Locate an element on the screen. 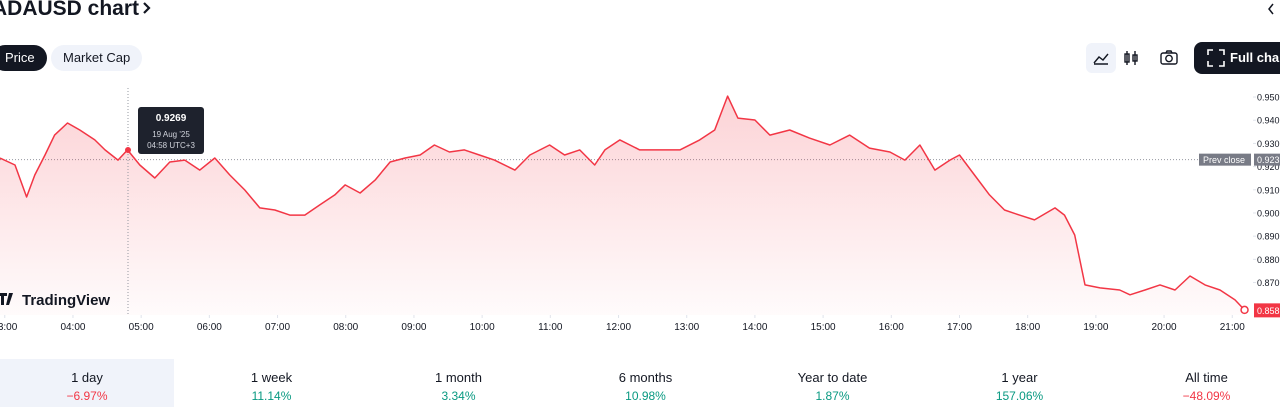 The width and height of the screenshot is (1280, 407). y-tick-label: 0.920 is located at coordinates (1268, 167).